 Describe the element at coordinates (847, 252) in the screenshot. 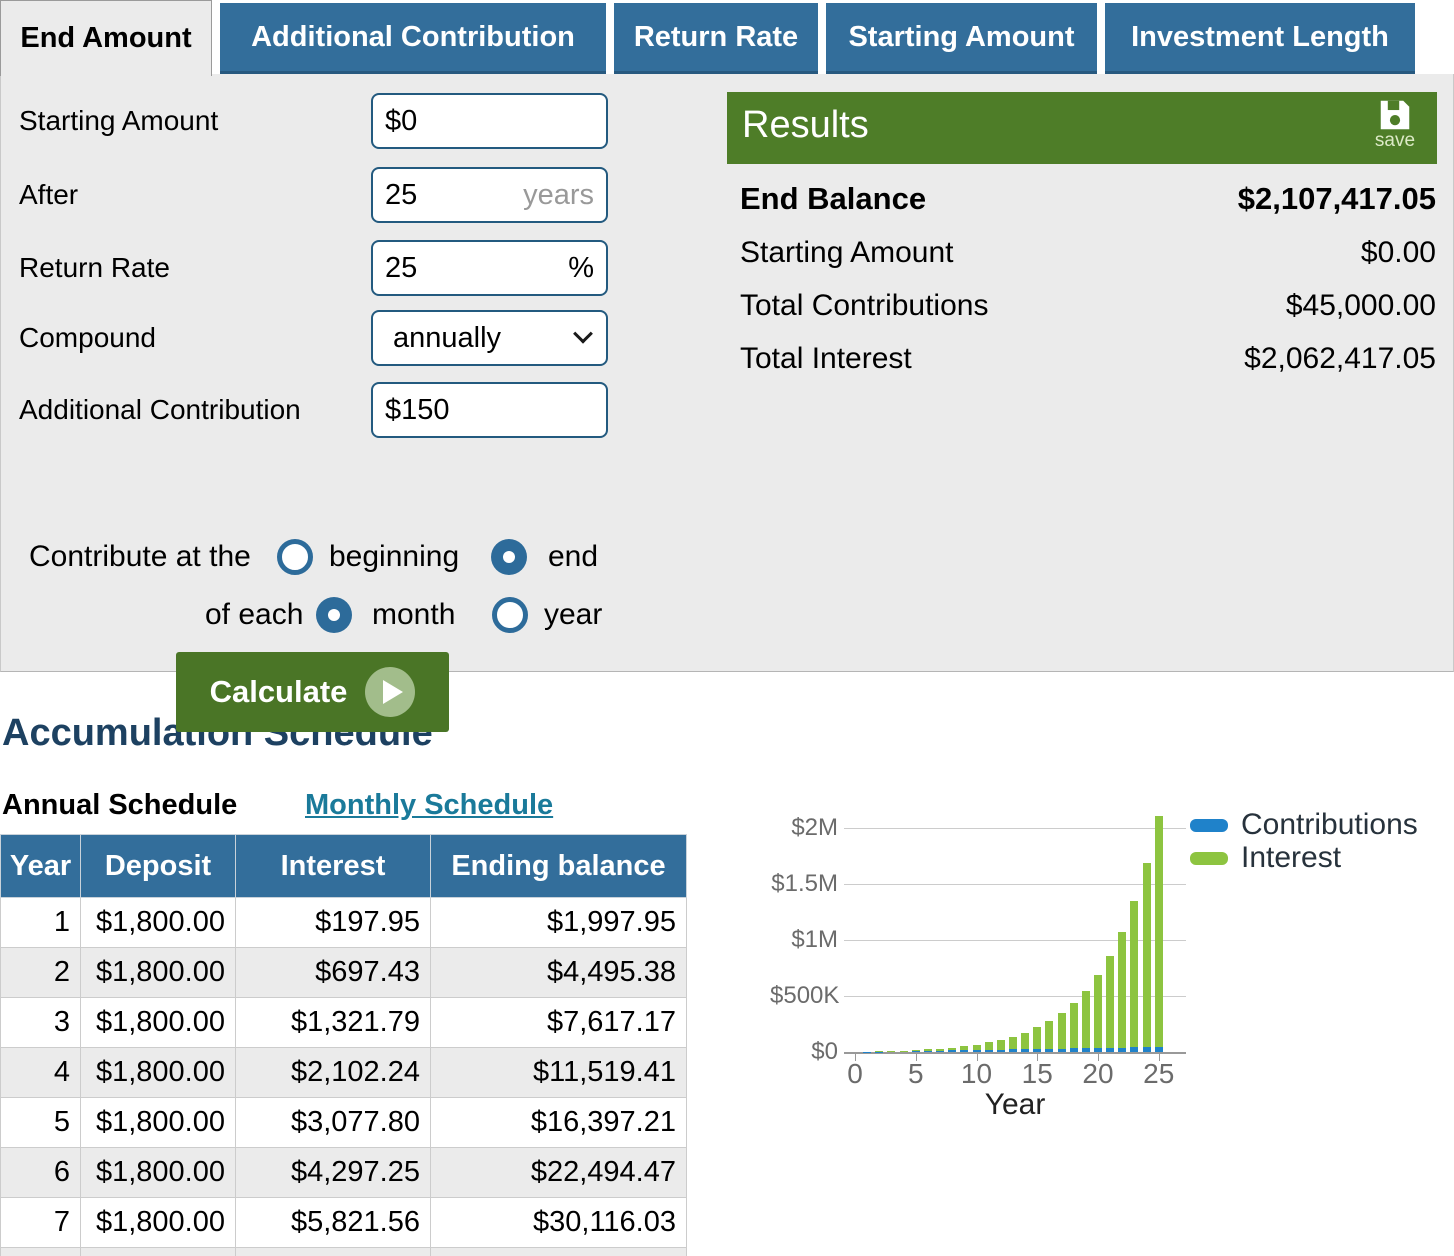

I see `result-label: Starting Amount` at that location.